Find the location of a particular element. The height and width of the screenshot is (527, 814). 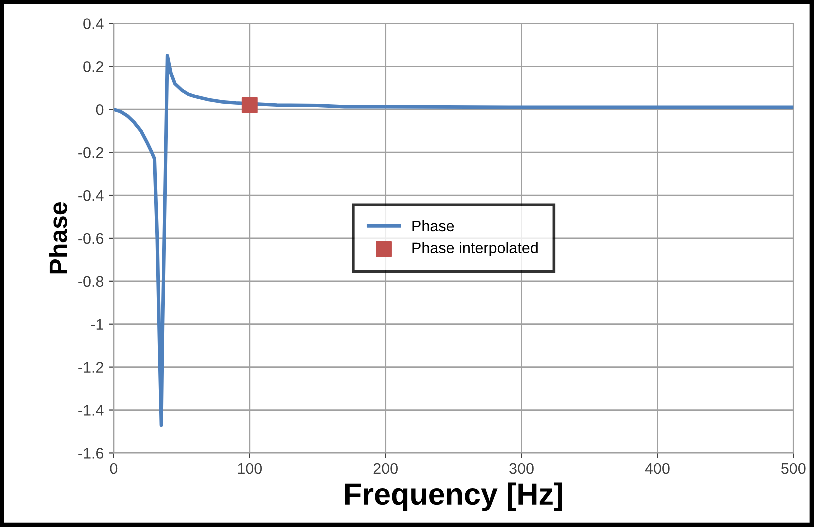

y-tick-label: 0.4 is located at coordinates (94, 24).